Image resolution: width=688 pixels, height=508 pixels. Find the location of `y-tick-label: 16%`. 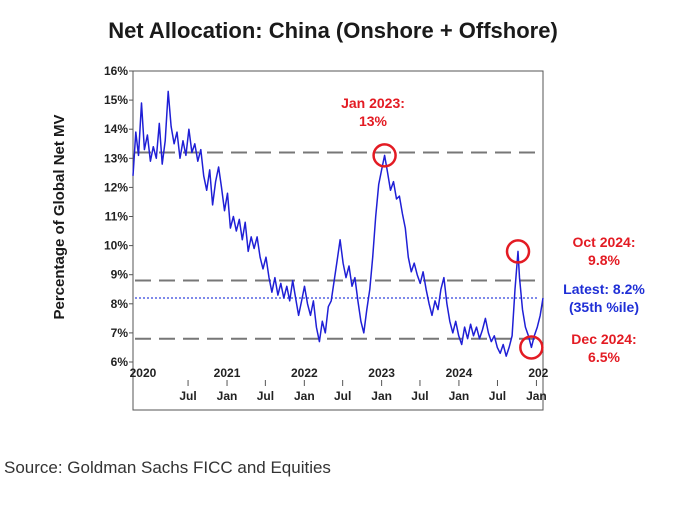

y-tick-label: 16% is located at coordinates (116, 71).